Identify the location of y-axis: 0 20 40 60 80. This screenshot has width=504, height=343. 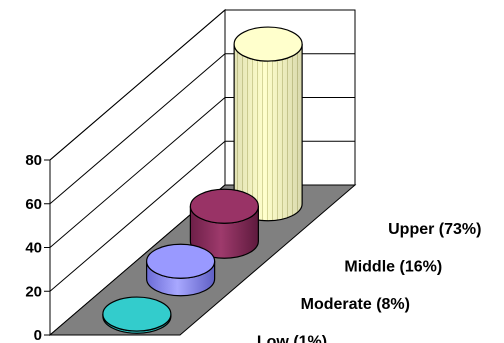
(37, 247).